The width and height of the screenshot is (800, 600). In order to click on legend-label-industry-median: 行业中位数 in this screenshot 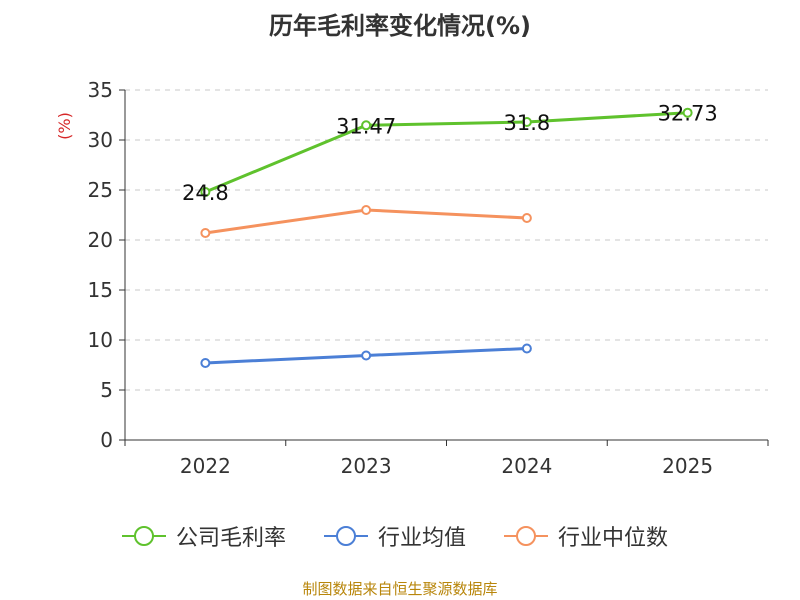, I will do `click(613, 538)`.